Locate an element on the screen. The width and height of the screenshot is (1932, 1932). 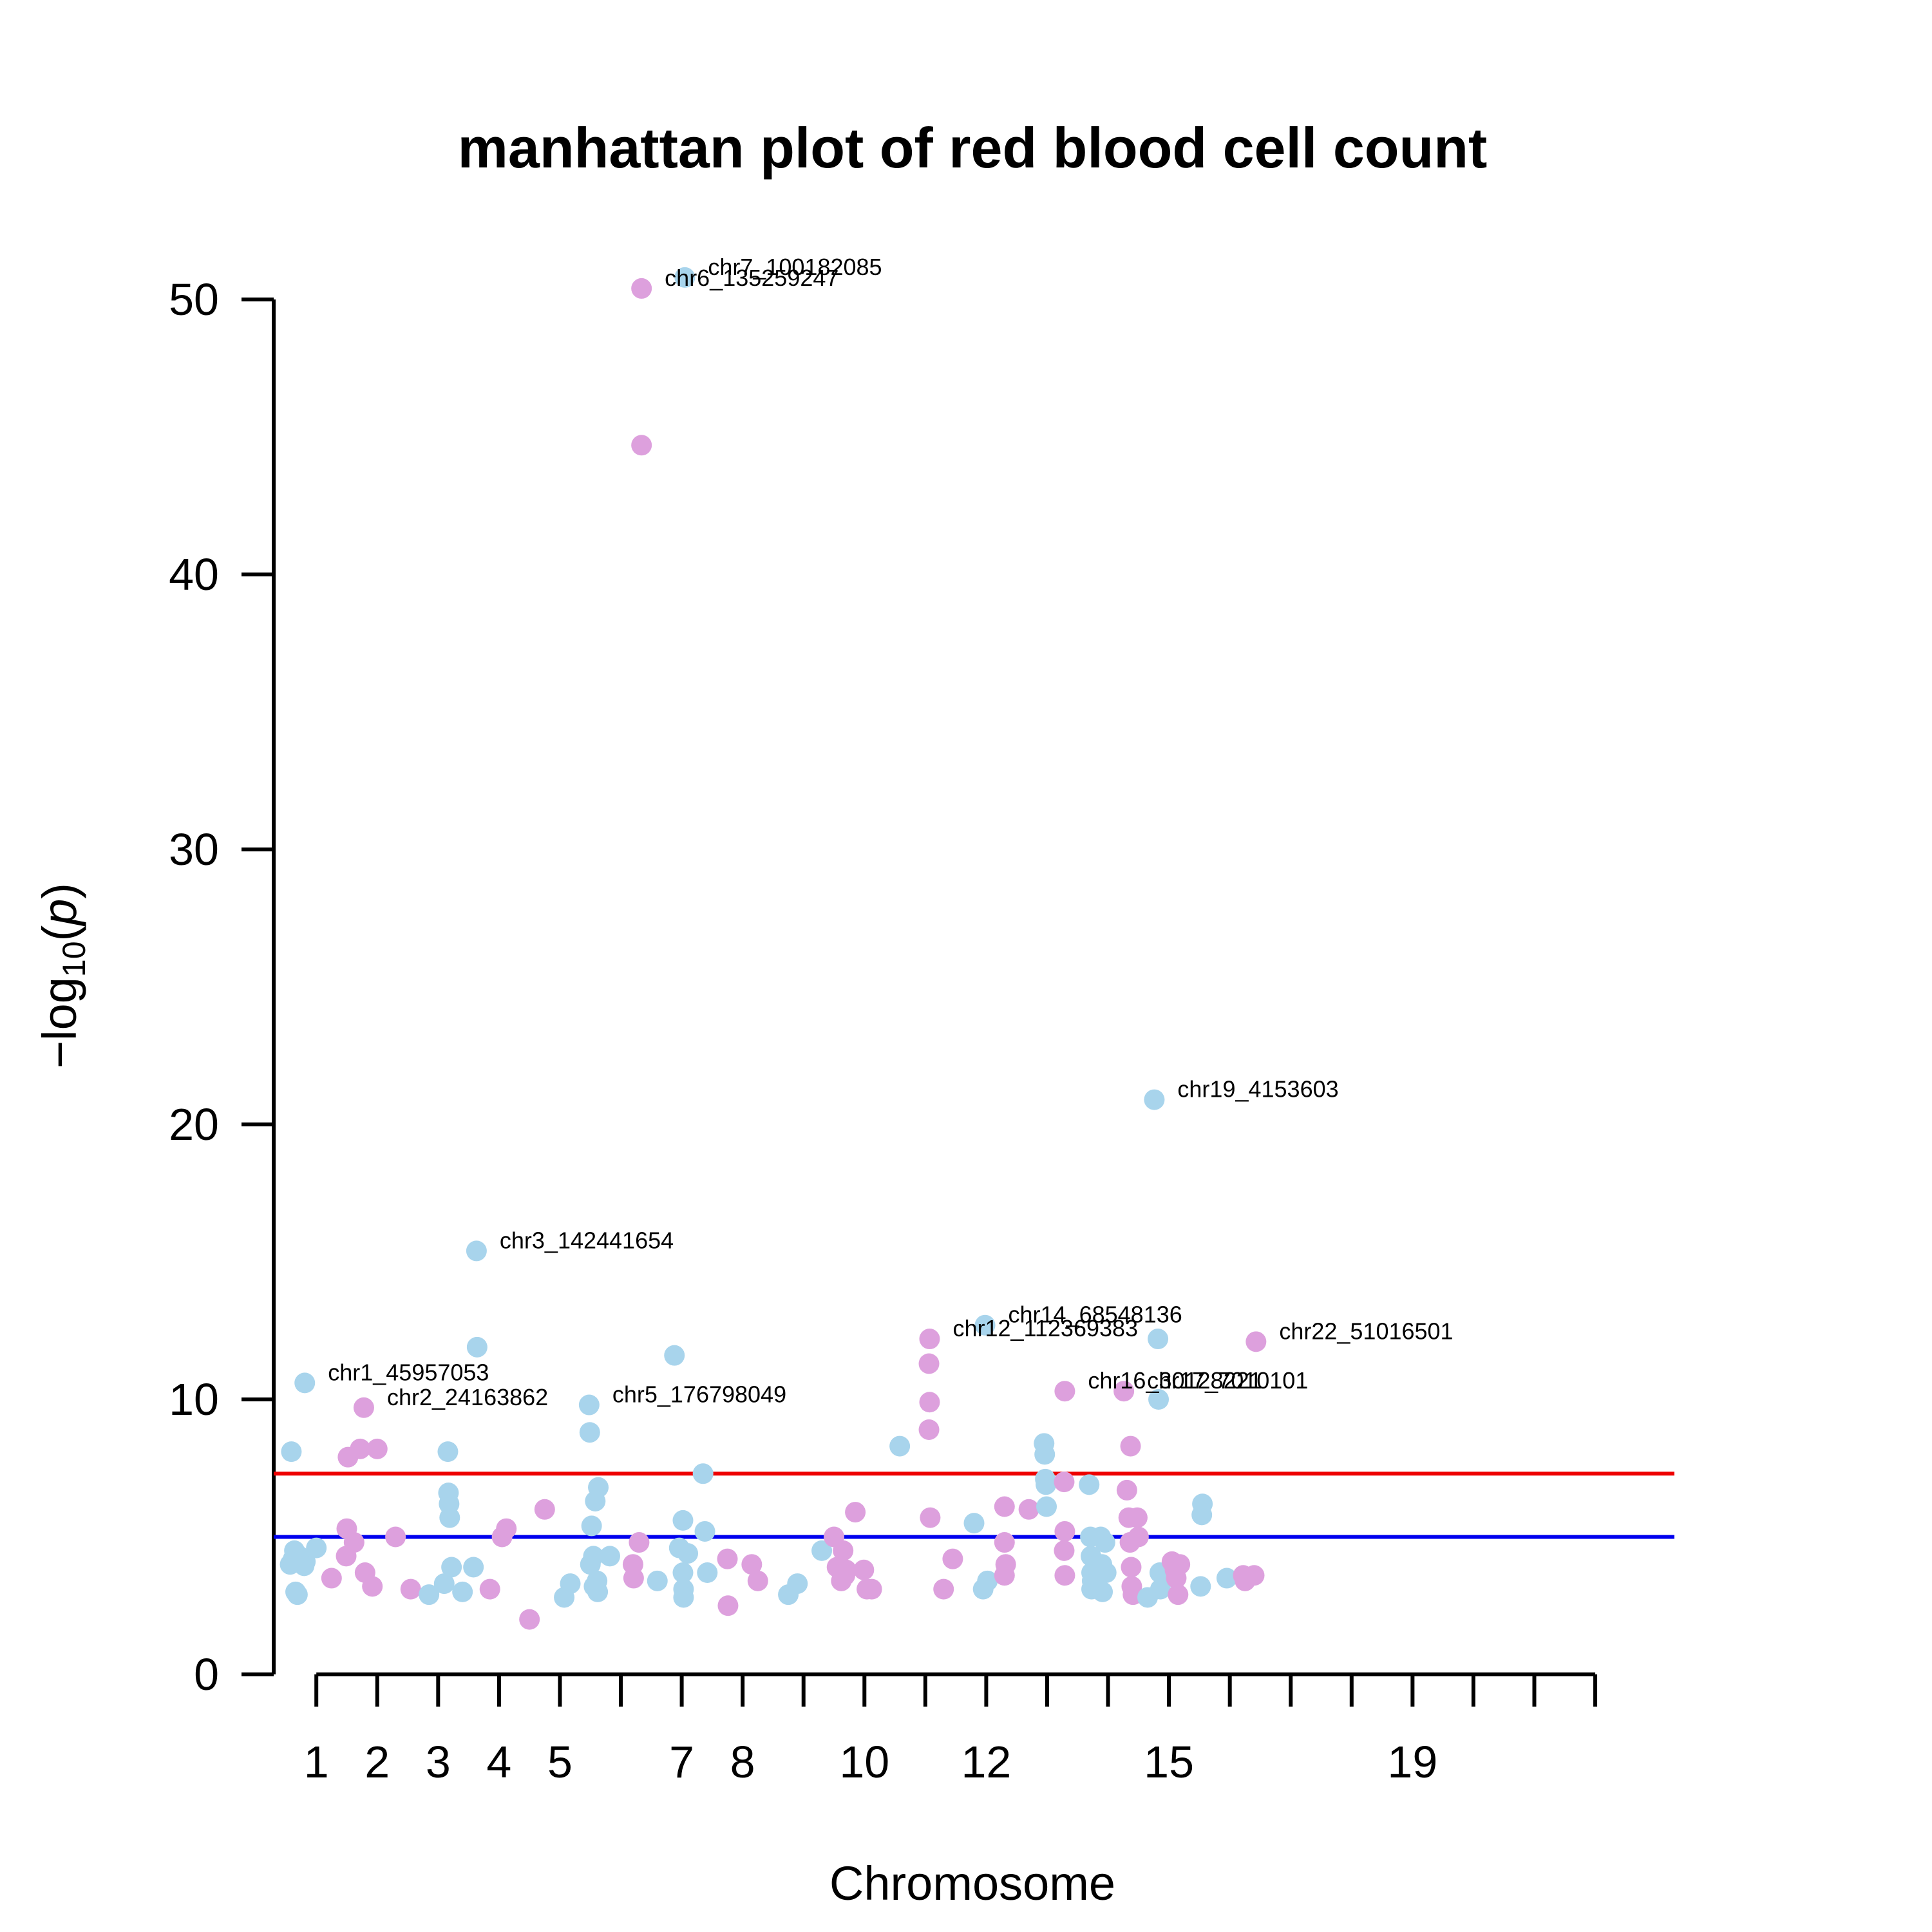
y-axis-title: −log10(p) is located at coordinates (62, 975).